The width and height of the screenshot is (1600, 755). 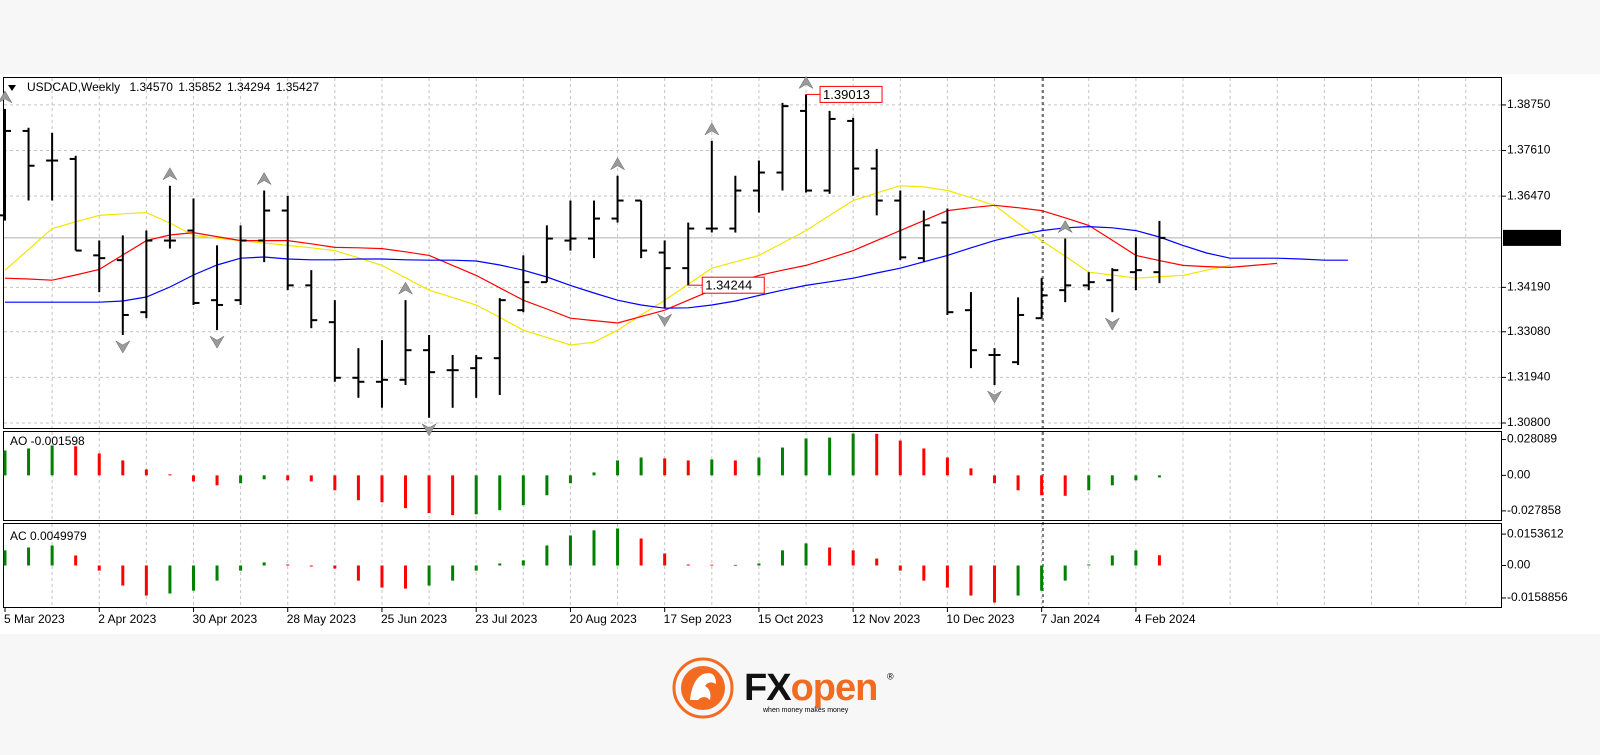 What do you see at coordinates (127, 619) in the screenshot?
I see `x-tick-label: 2 Apr 2023` at bounding box center [127, 619].